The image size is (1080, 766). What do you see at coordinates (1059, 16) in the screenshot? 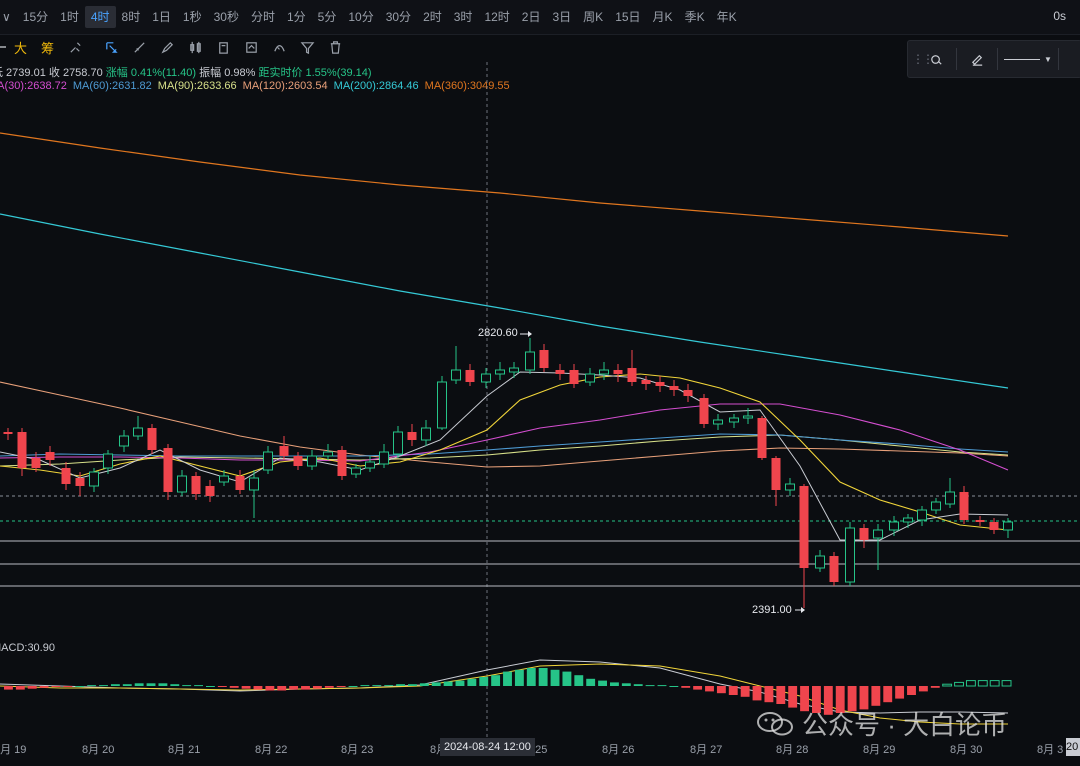
I see `refresh-interval: 0s` at bounding box center [1059, 16].